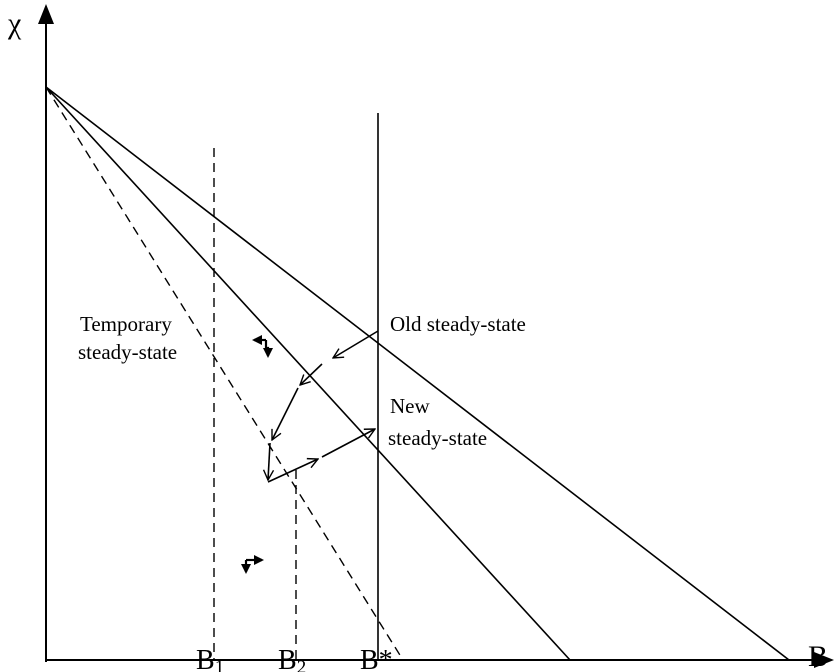  I want to click on temporary-steady-state-label-line2: steady-state, so click(127, 352).